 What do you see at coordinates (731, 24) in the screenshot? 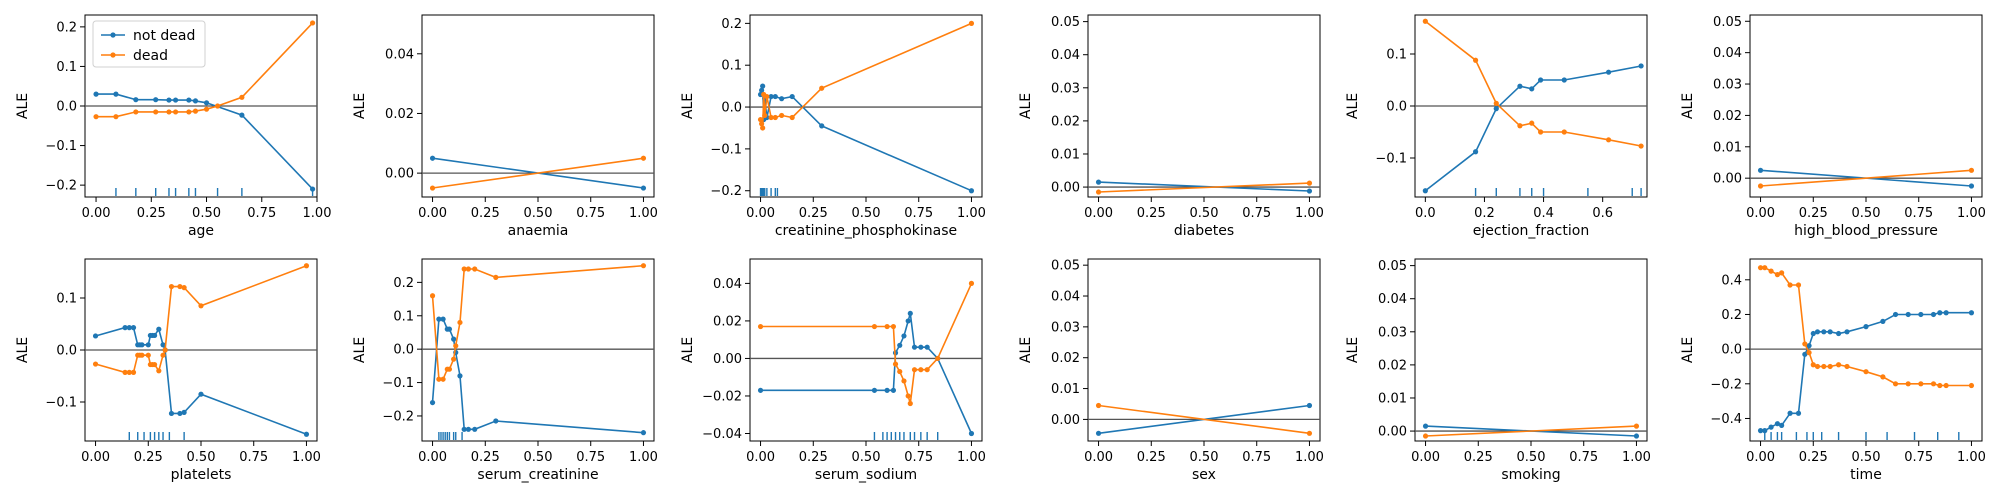
I see `y-tick-label: 0.2` at bounding box center [731, 24].